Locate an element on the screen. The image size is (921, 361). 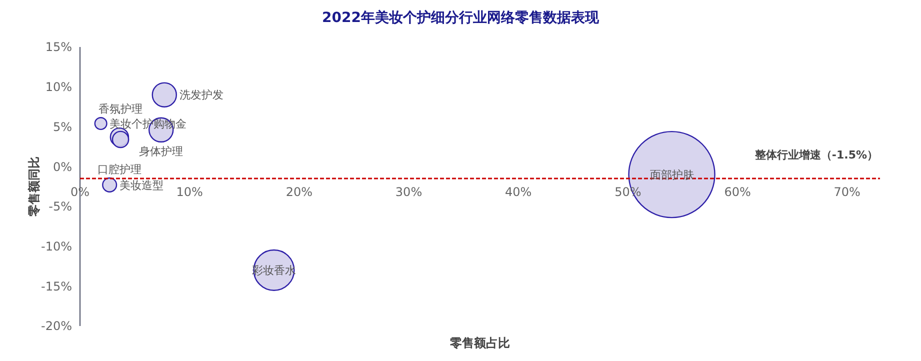
x-tick-label: 40% is located at coordinates (518, 191).